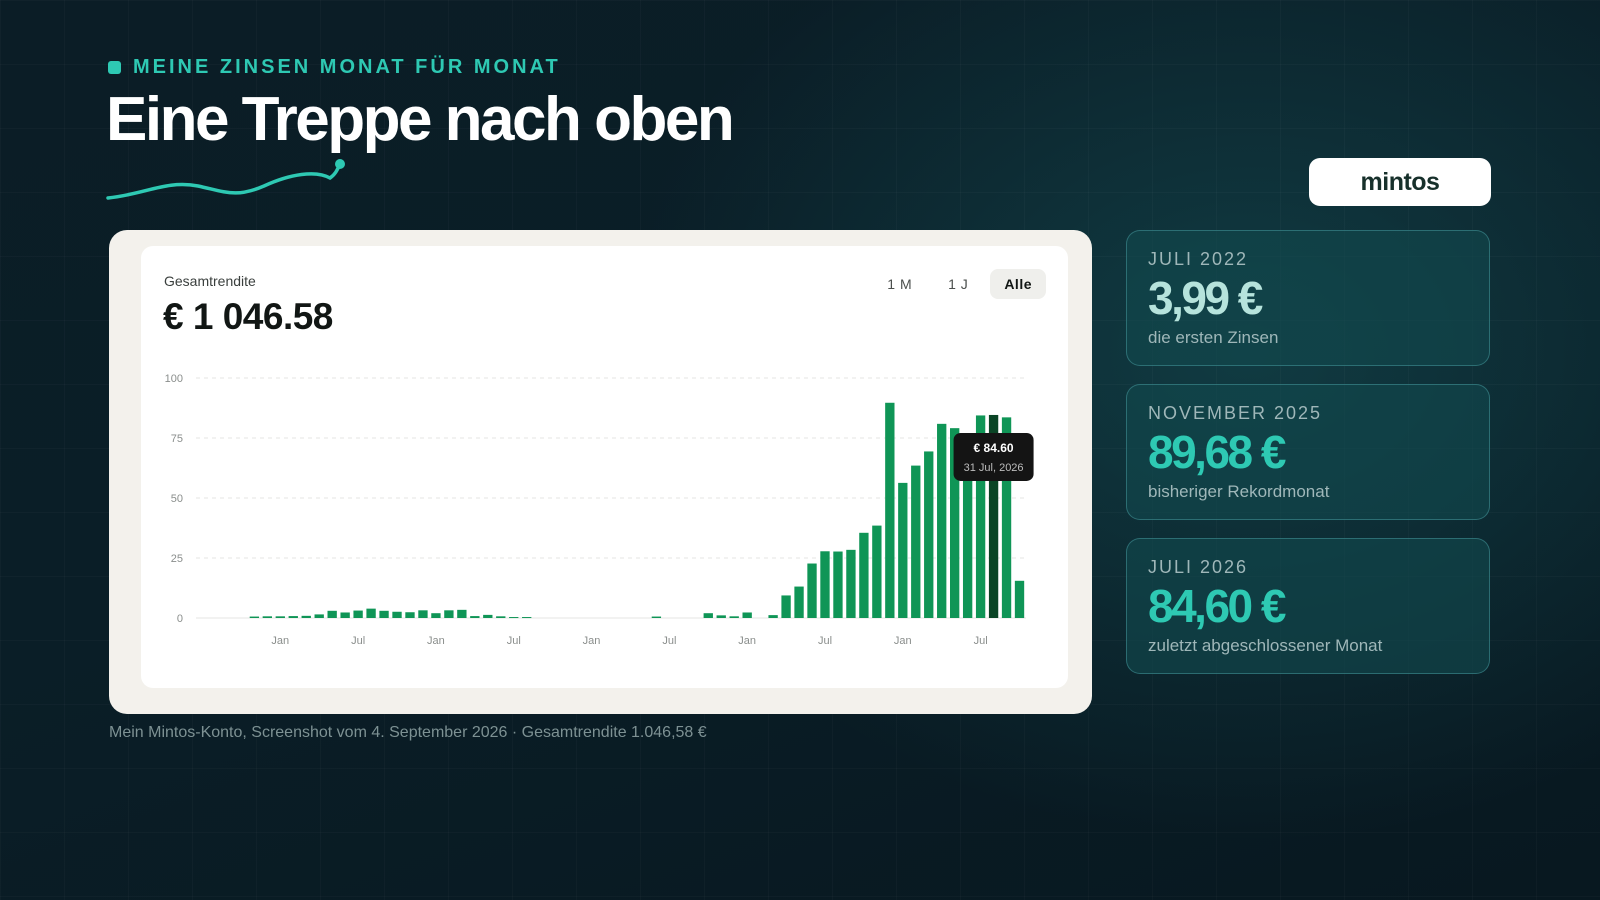 This screenshot has height=900, width=1600. I want to click on stat-period: JULI 2022, so click(1198, 259).